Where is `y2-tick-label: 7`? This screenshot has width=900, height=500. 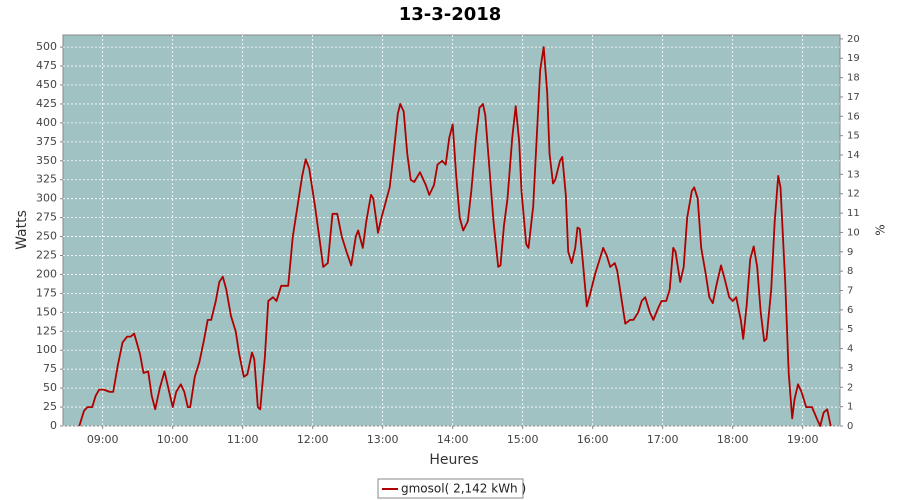 y2-tick-label: 7 is located at coordinates (850, 291).